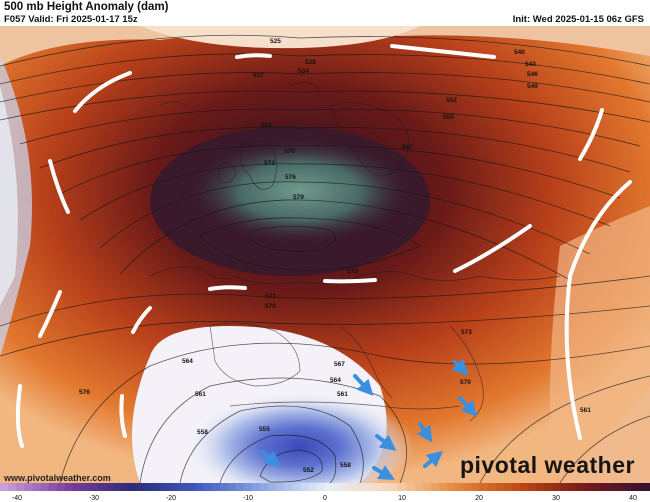  Describe the element at coordinates (479, 498) in the screenshot. I see `colorbar-tick-label: 20` at that location.